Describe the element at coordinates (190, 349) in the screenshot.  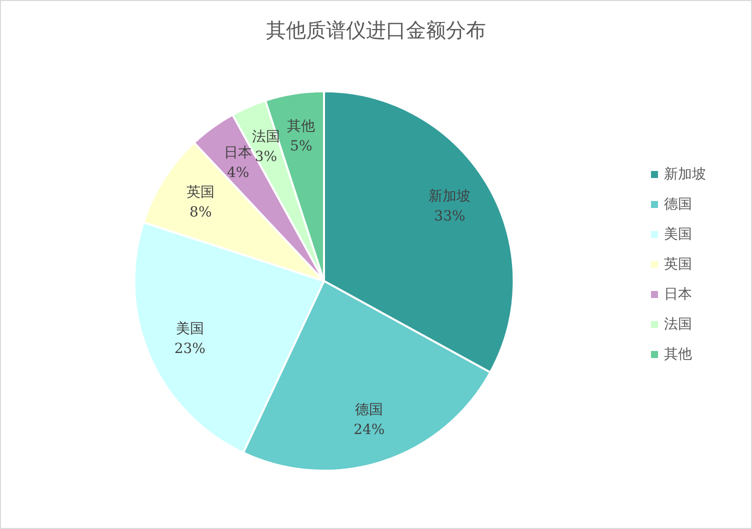
I see `data-label: 23%` at that location.